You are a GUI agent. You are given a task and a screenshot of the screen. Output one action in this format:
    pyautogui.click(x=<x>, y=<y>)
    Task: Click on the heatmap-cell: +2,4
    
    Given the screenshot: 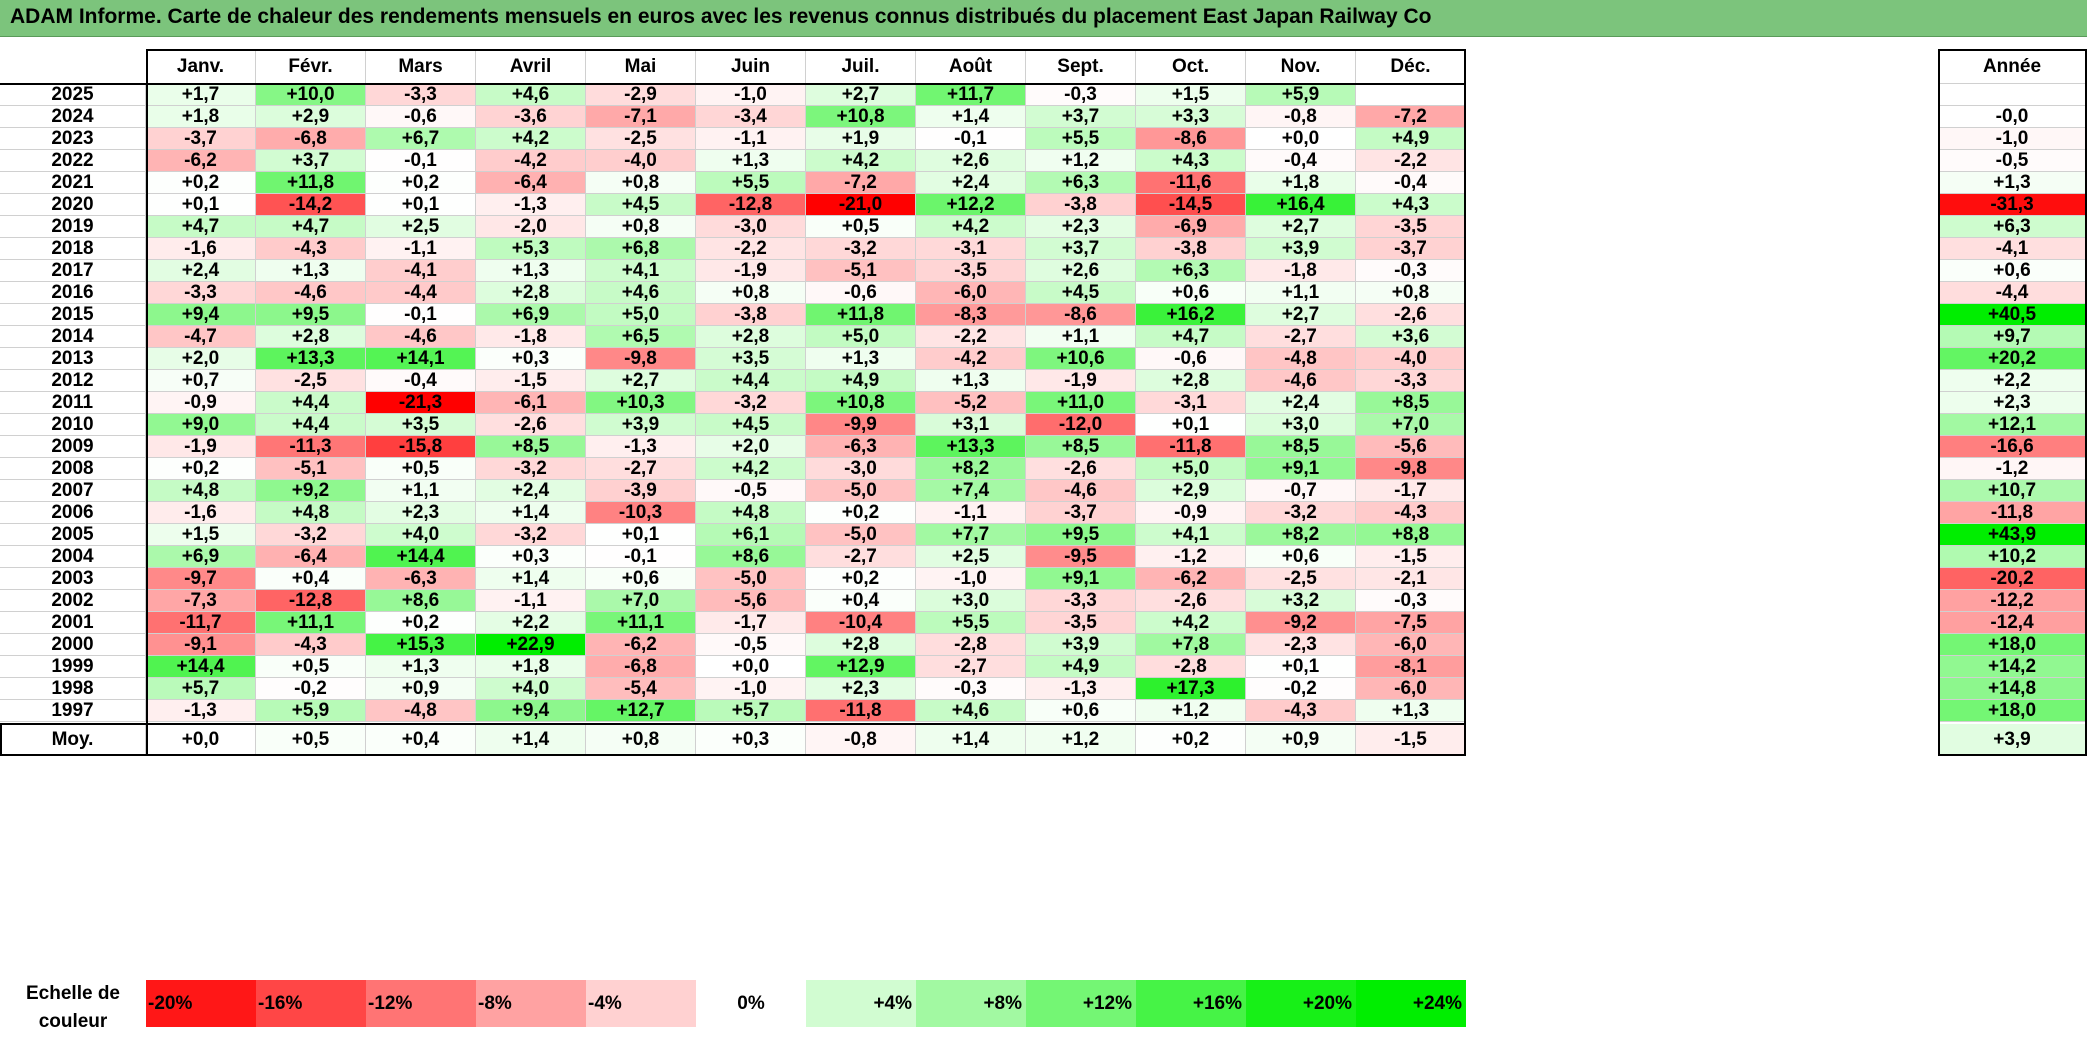 What is the action you would take?
    pyautogui.click(x=201, y=271)
    